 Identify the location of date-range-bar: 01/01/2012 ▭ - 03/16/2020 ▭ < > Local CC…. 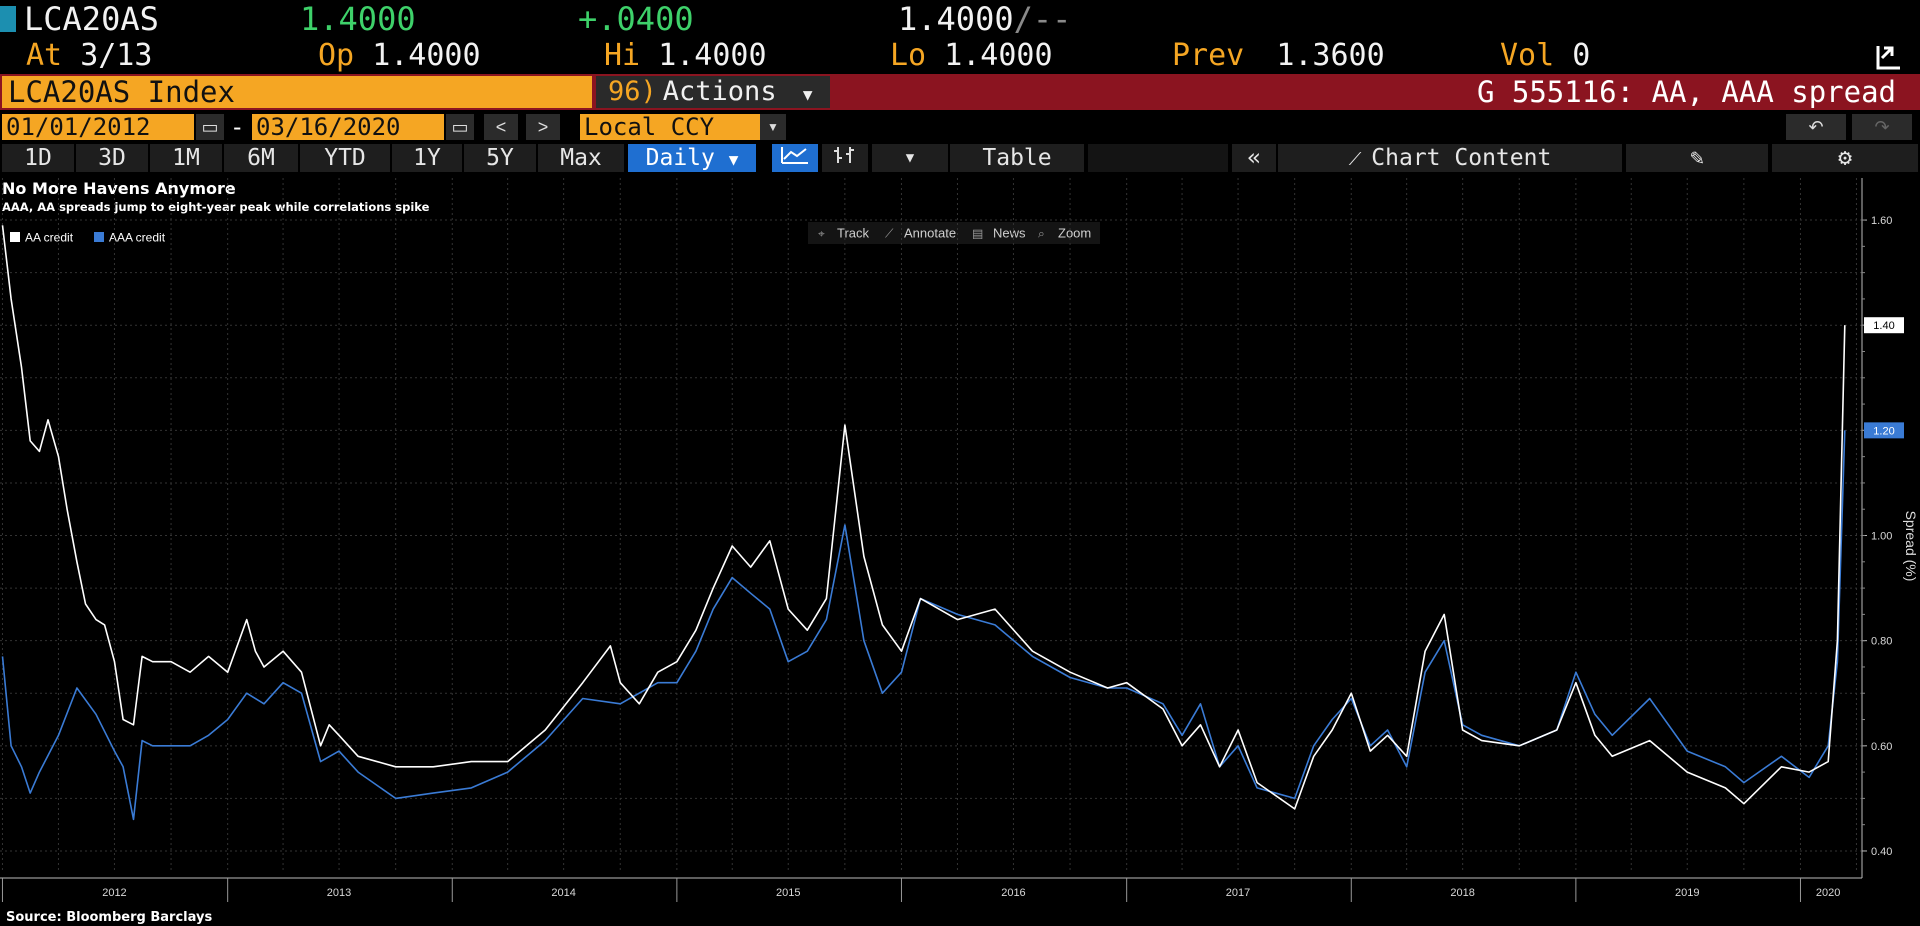
(960, 127).